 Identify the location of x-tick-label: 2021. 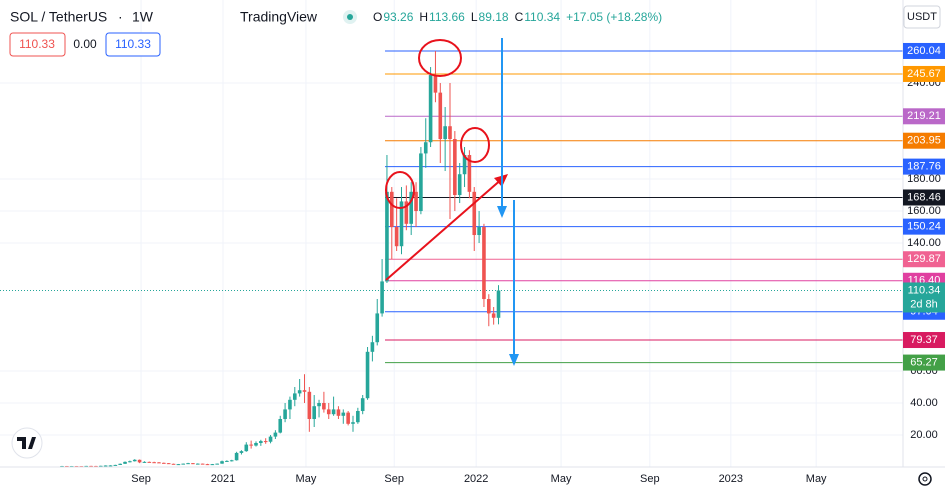
(223, 479).